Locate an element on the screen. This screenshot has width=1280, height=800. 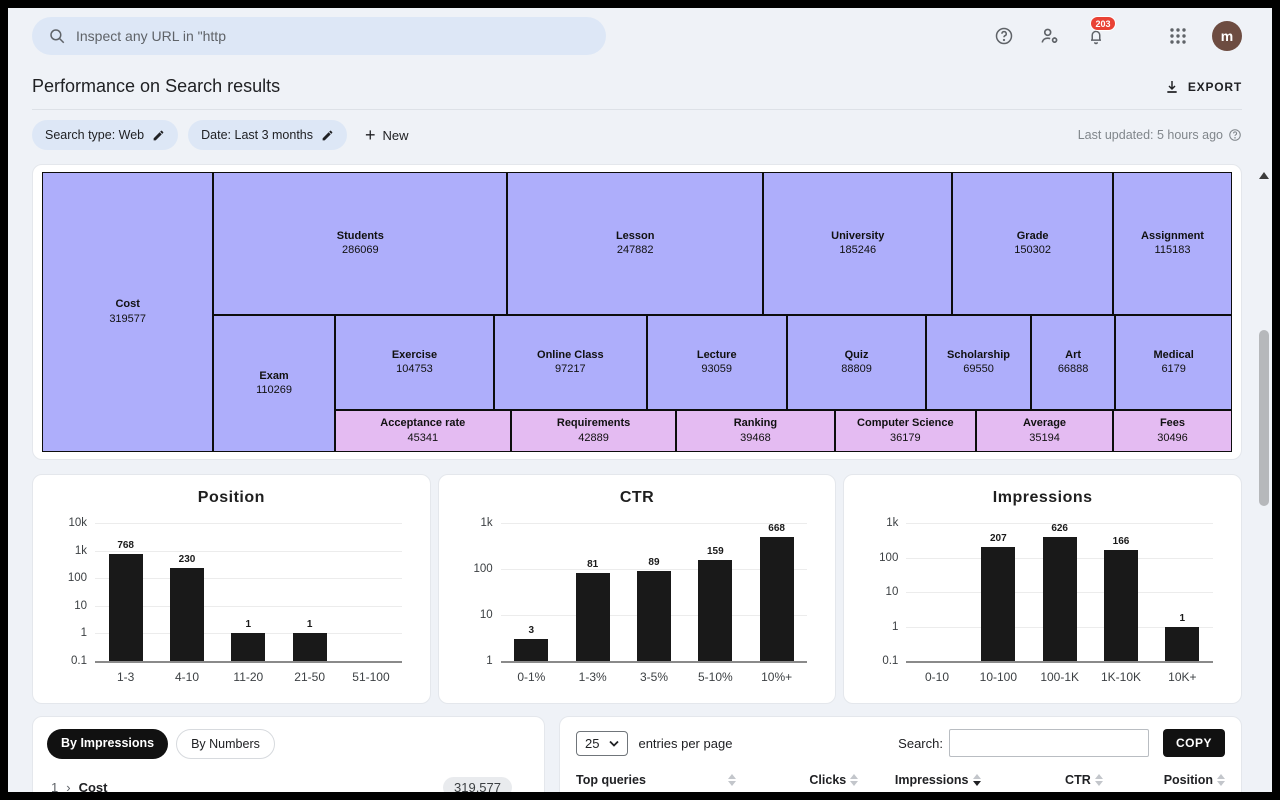
bar-column-4-10: 230 is located at coordinates (186, 592).